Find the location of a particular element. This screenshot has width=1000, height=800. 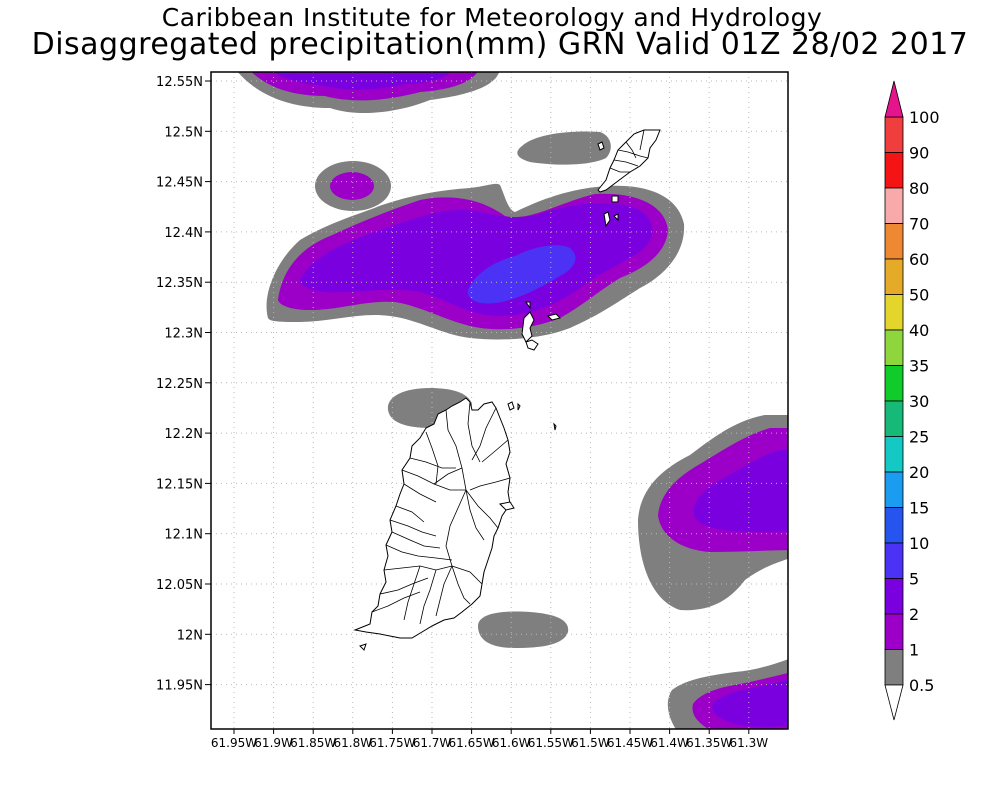

rain-area-carriacou is located at coordinates (564, 148).